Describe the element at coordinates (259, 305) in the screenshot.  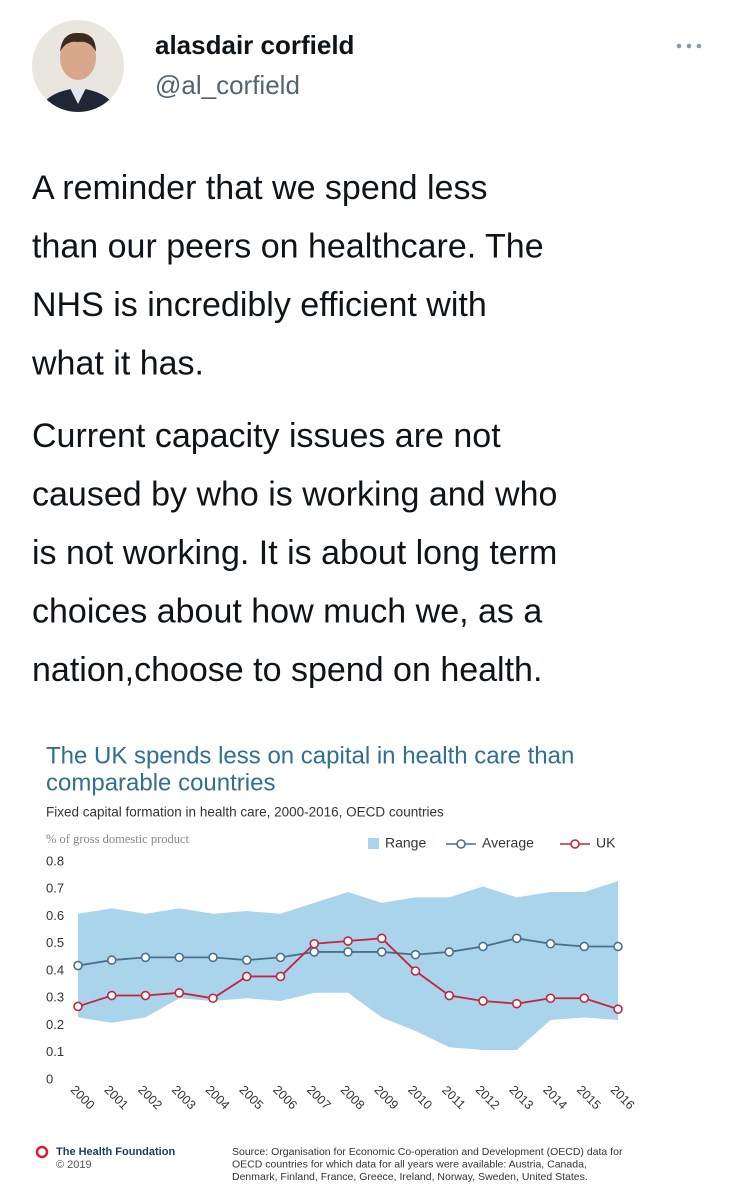
I see `tweet-line: NHS is incredibly efficient with` at that location.